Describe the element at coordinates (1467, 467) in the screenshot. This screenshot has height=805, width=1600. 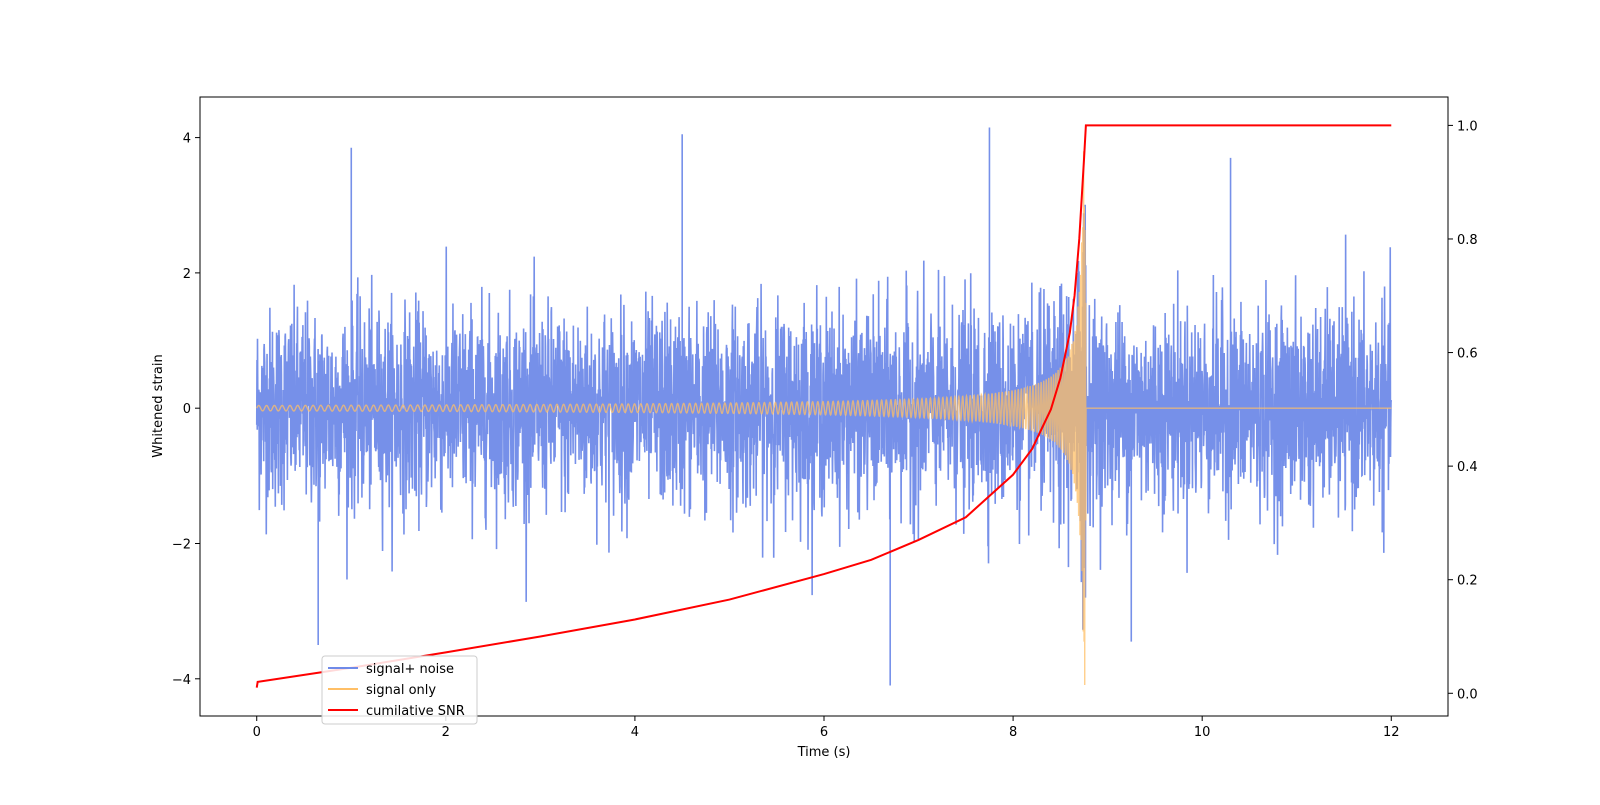
I see `y2-tick-label: 0.4` at that location.